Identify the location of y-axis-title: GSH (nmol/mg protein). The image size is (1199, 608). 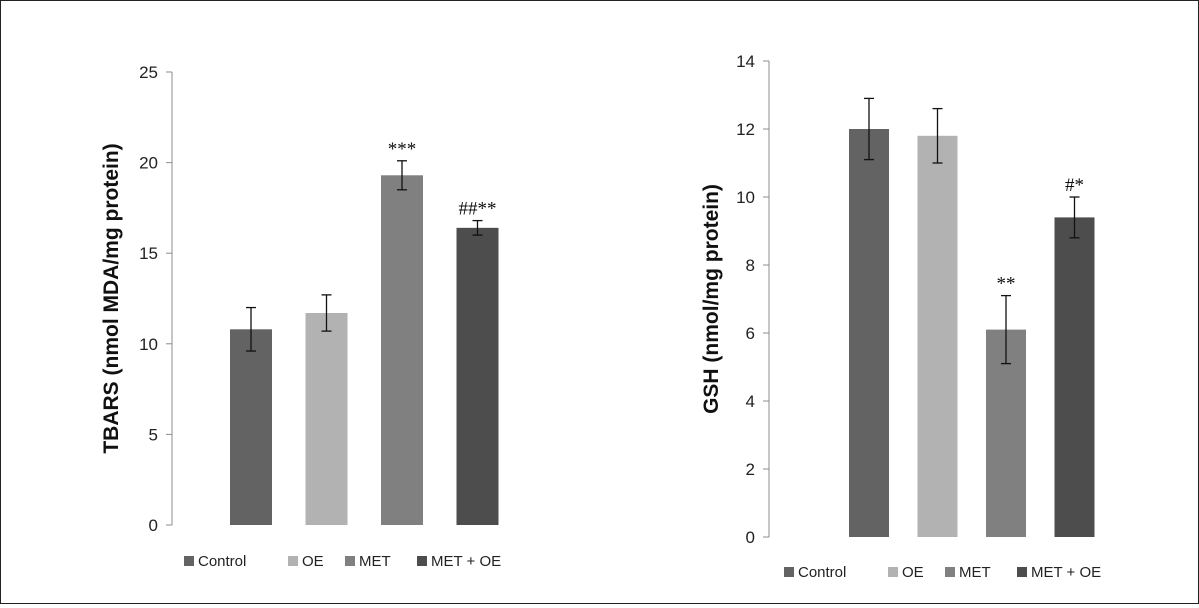
(711, 299).